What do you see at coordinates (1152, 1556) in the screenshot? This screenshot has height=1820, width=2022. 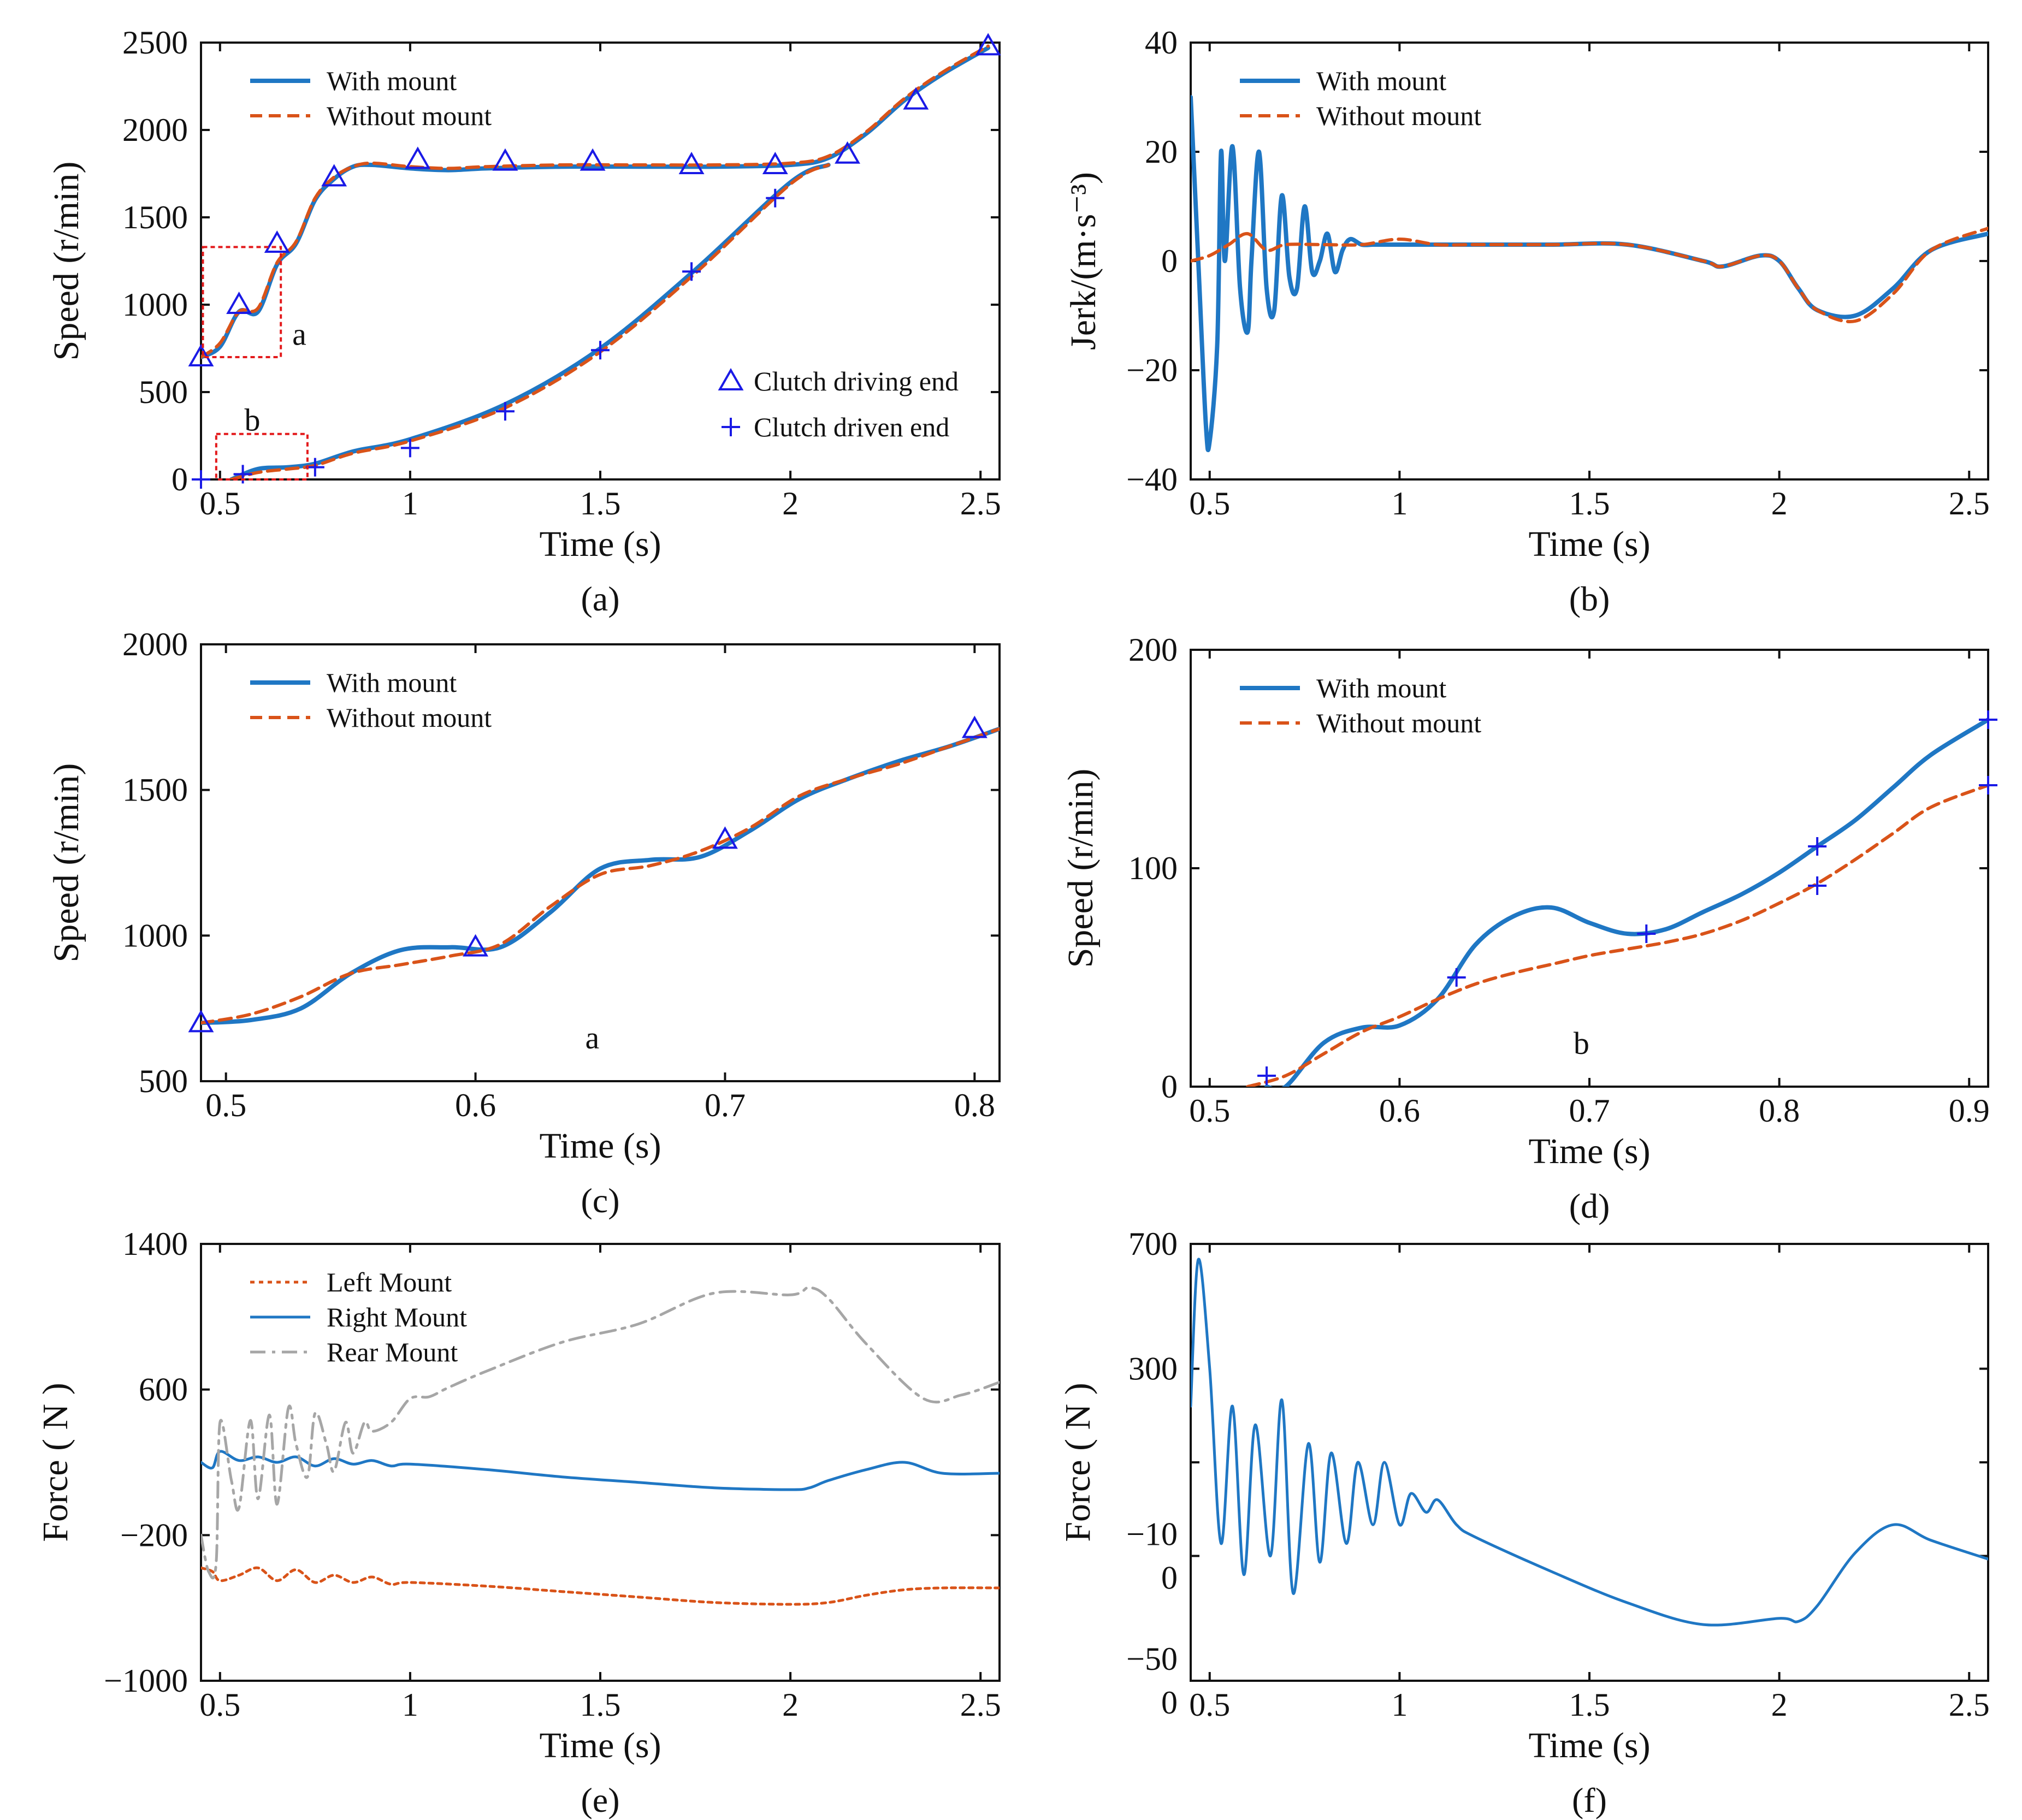 I see `chart-f-y-tick-label: −10 0` at bounding box center [1152, 1556].